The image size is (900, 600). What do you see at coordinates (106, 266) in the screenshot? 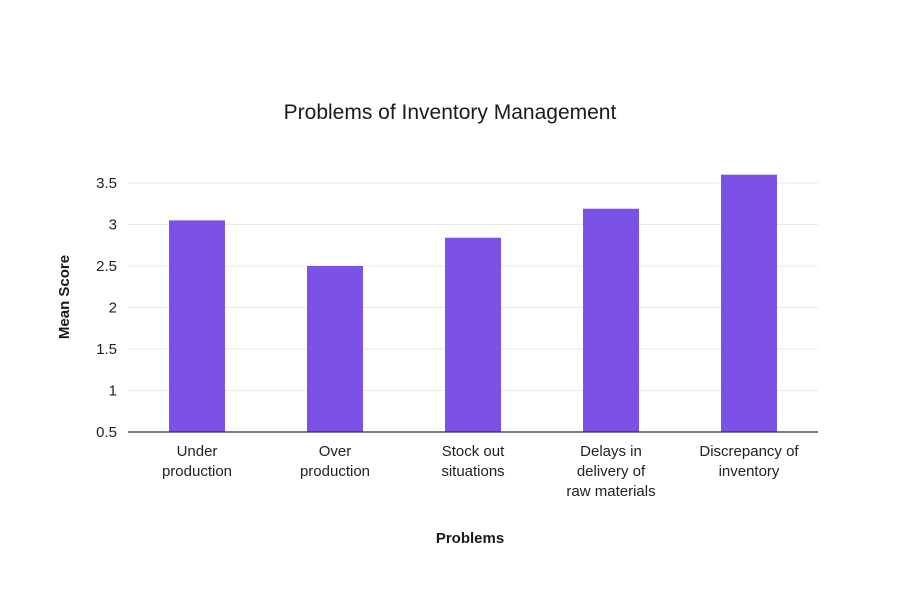
I see `y-tick-label: 2.5` at bounding box center [106, 266].